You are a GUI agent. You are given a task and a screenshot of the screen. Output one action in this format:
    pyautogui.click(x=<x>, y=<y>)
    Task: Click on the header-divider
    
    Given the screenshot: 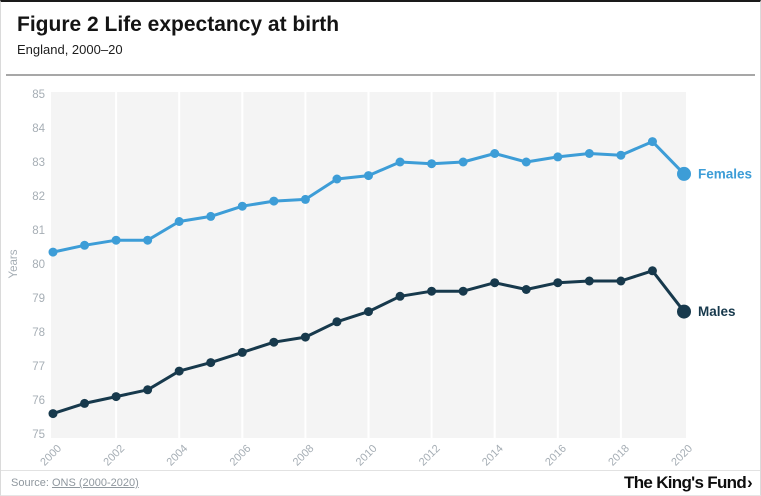 What is the action you would take?
    pyautogui.click(x=380, y=75)
    